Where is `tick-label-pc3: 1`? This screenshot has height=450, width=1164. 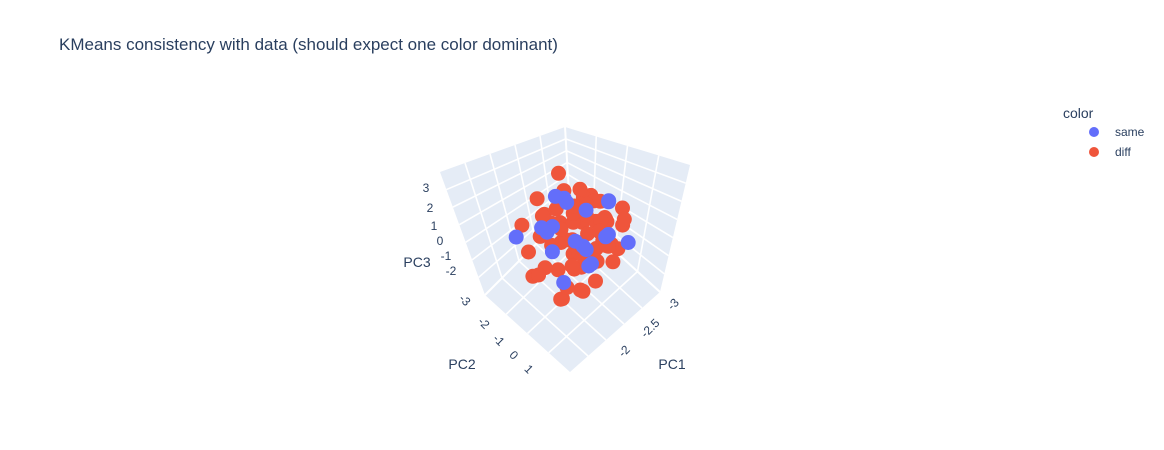
tick-label-pc3: 1 is located at coordinates (434, 226).